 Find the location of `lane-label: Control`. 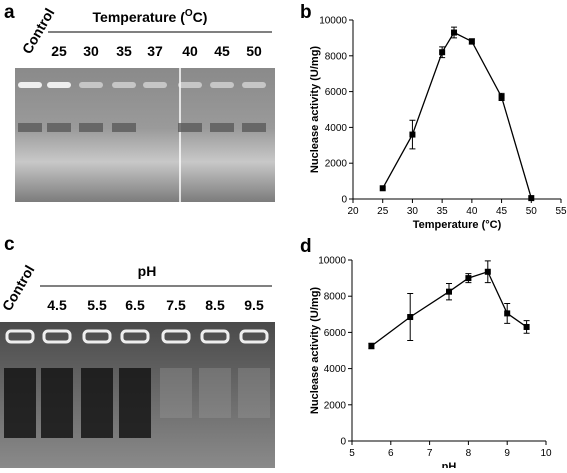

lane-label: Control is located at coordinates (18, 287).